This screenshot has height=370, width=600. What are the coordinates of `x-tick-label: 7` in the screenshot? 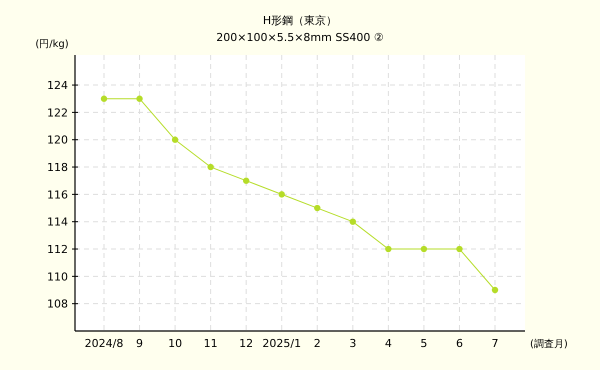 It's located at (495, 343).